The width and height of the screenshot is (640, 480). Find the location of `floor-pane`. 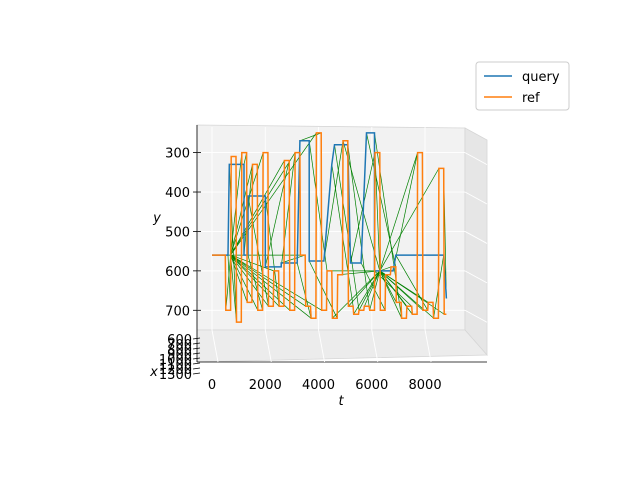

floor-pane is located at coordinates (342, 346).